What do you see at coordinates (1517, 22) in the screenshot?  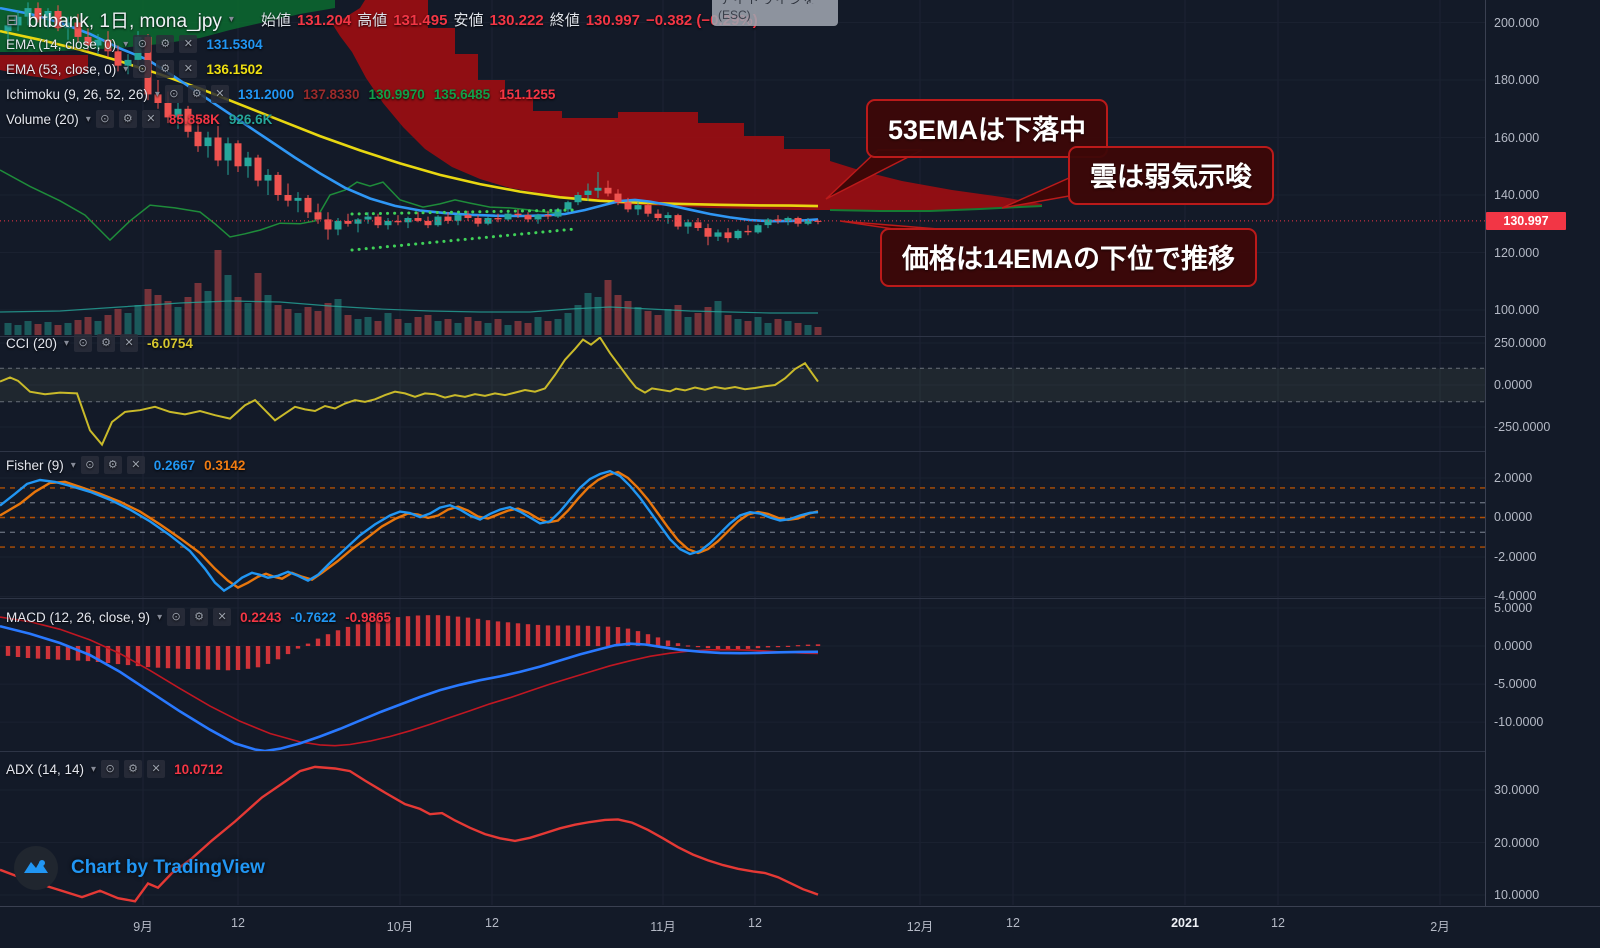 I see `axis-tick-label: 200.000` at bounding box center [1517, 22].